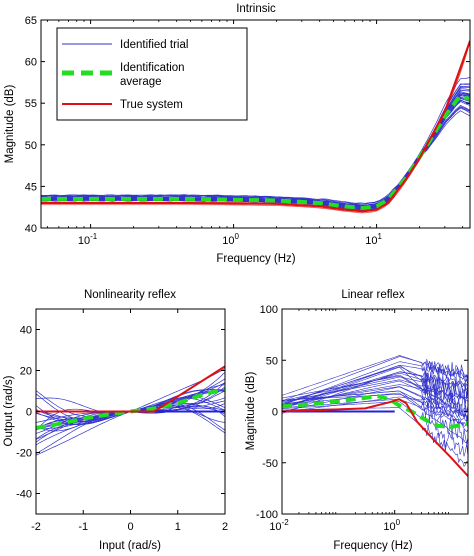 The height and width of the screenshot is (556, 474). I want to click on intrinsic-title: Intrinsic, so click(256, 9).